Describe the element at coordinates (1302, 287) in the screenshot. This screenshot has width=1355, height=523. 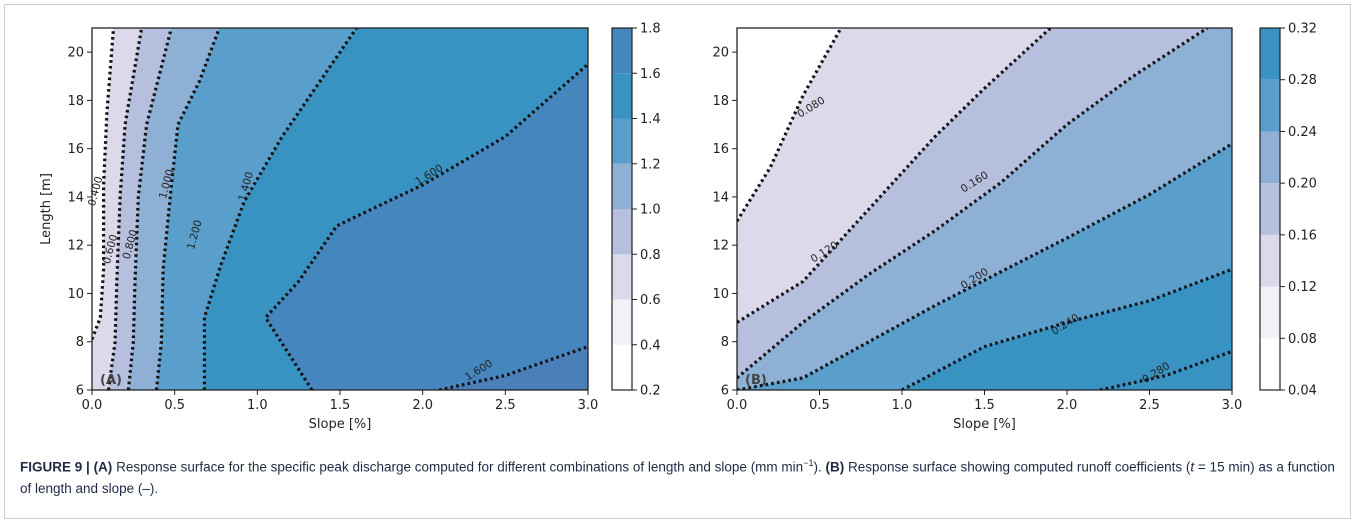
I see `colorbar-tick-label: 0.12` at that location.